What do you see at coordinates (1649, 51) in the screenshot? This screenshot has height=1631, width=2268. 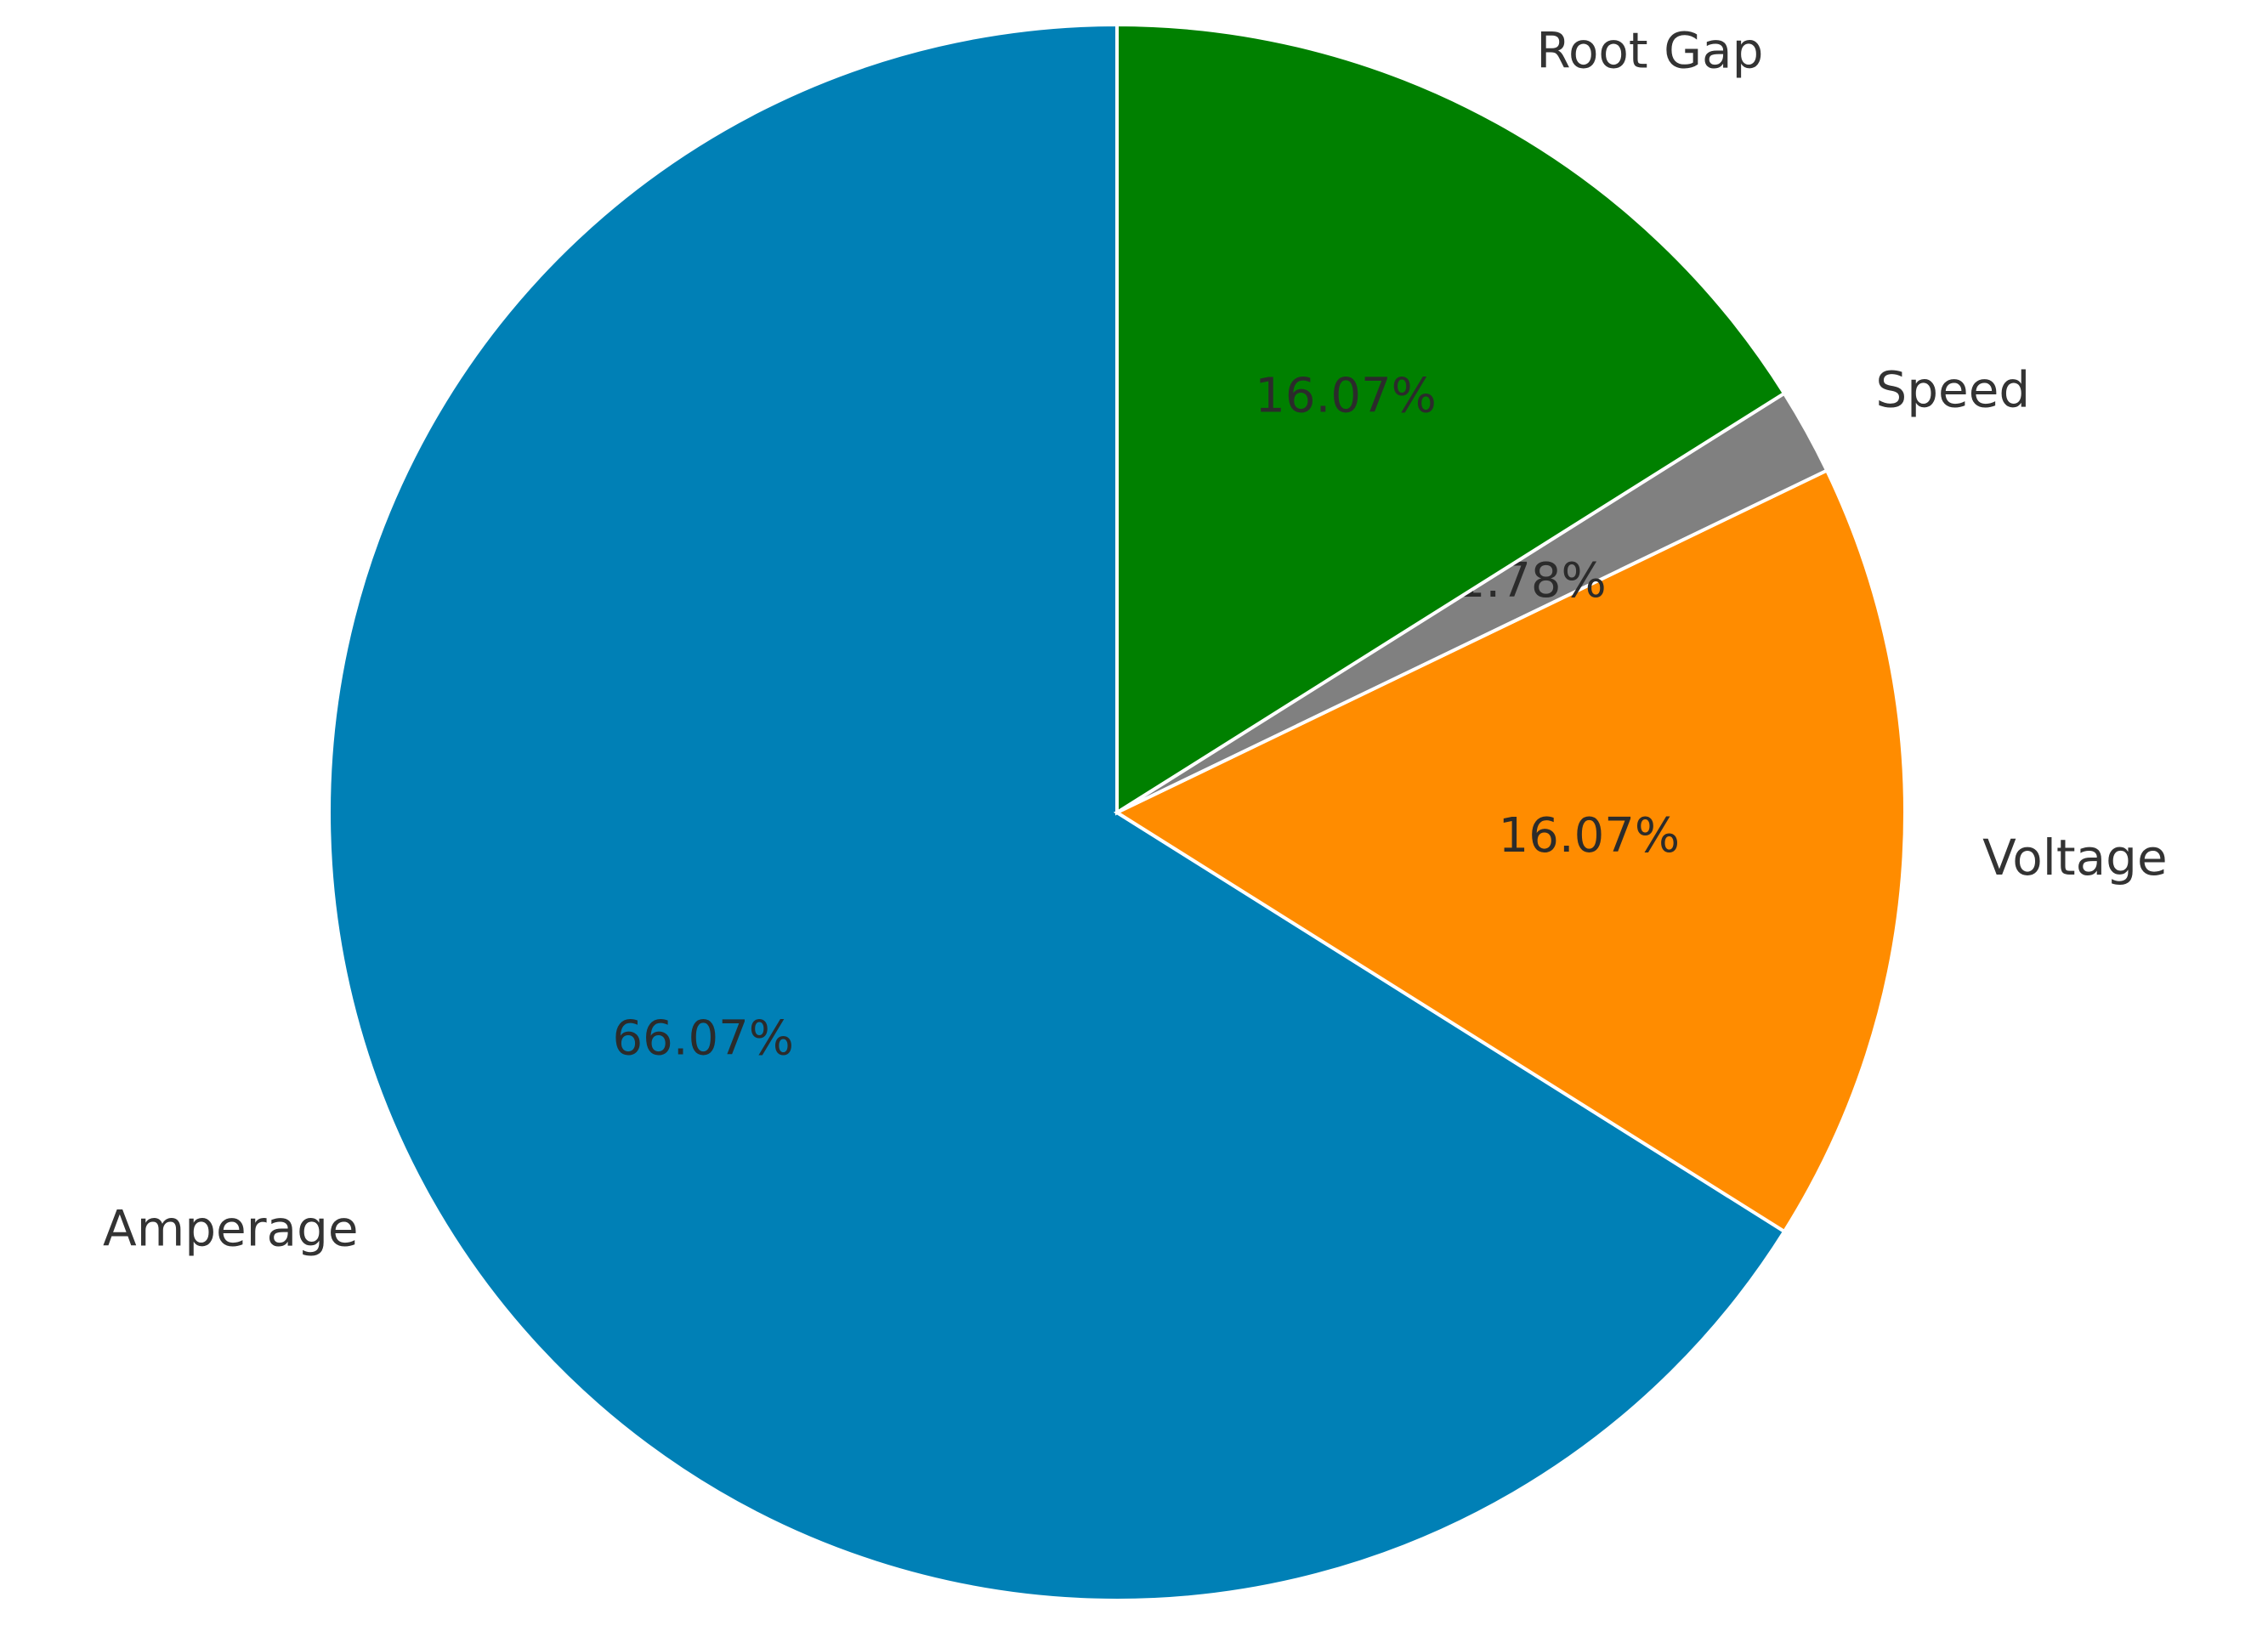 I see `slice-label: Root Gap` at bounding box center [1649, 51].